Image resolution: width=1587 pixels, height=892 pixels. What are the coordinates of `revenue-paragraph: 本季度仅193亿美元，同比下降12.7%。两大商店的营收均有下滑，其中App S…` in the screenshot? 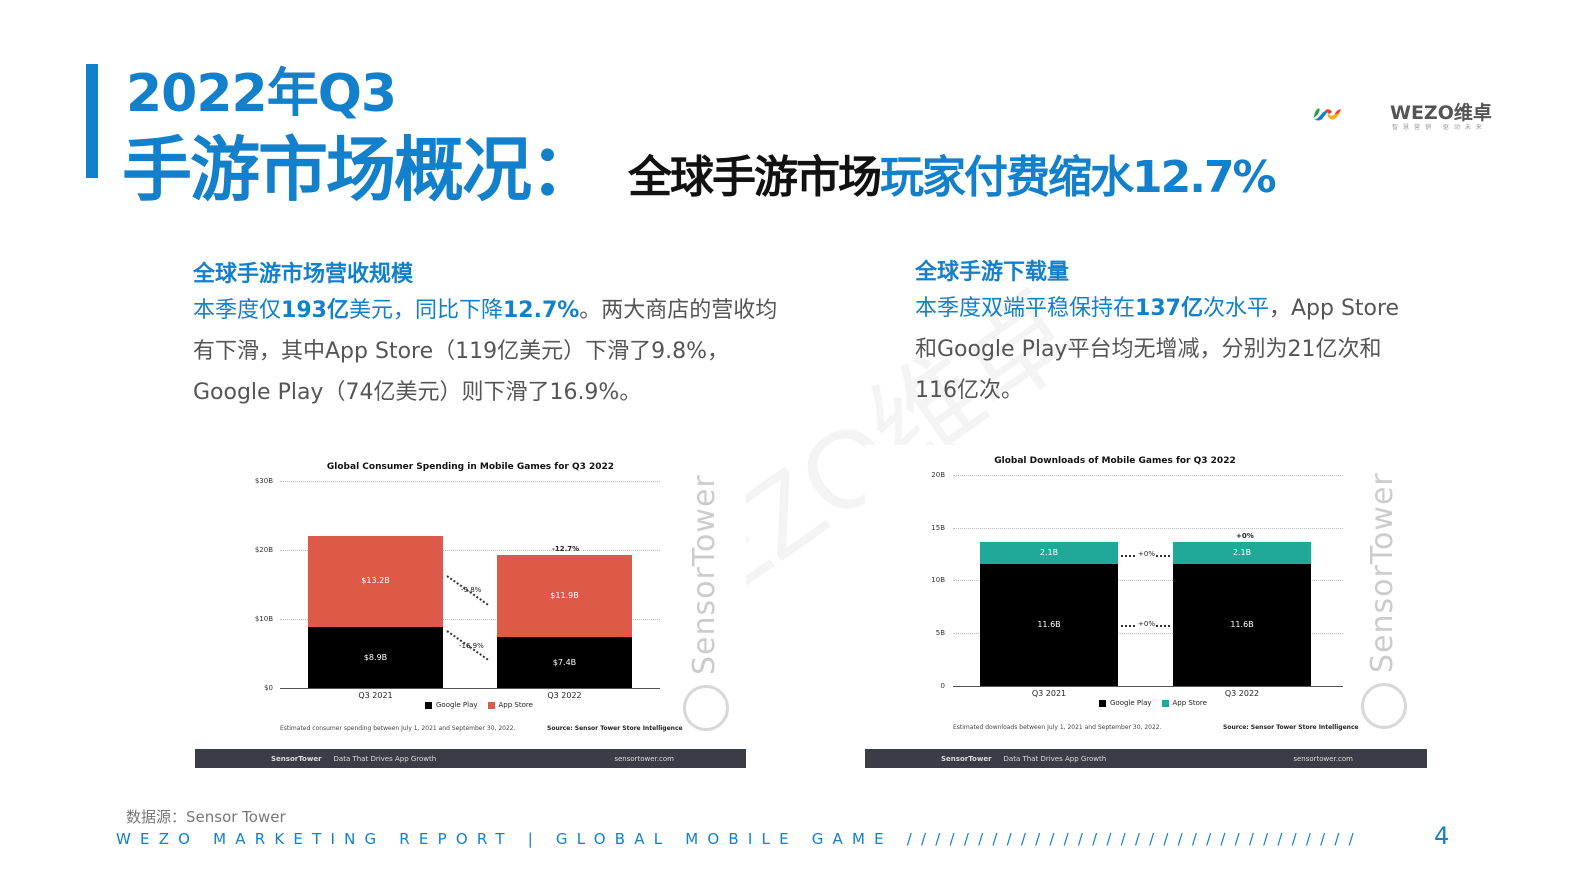 It's located at (493, 351).